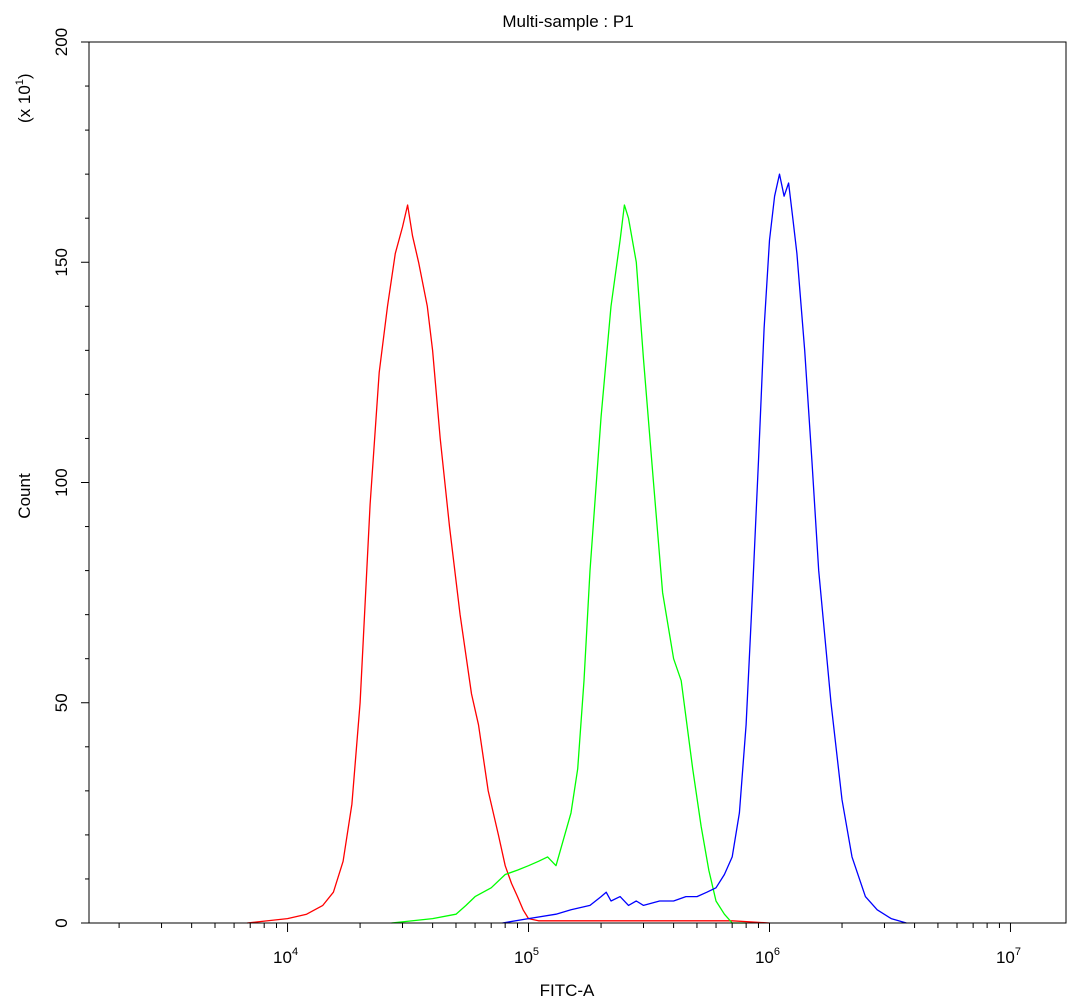 This screenshot has width=1080, height=1004. Describe the element at coordinates (767, 956) in the screenshot. I see `x-tick-label: 10⁶` at that location.